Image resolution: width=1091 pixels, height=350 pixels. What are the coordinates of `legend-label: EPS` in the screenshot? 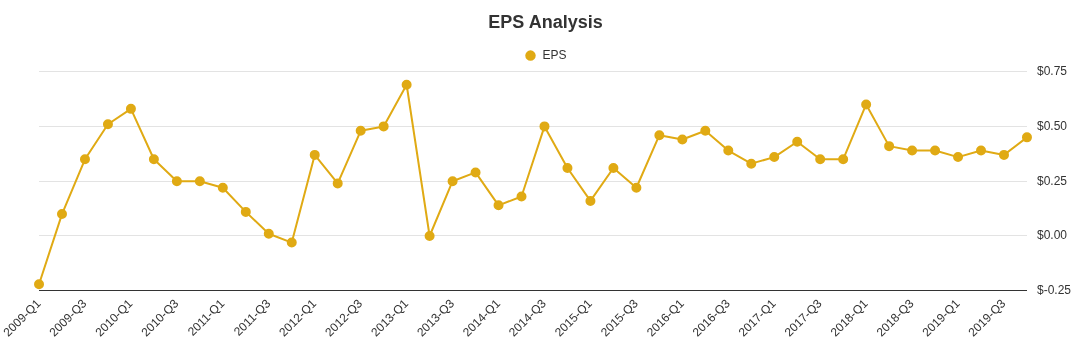 It's located at (554, 54).